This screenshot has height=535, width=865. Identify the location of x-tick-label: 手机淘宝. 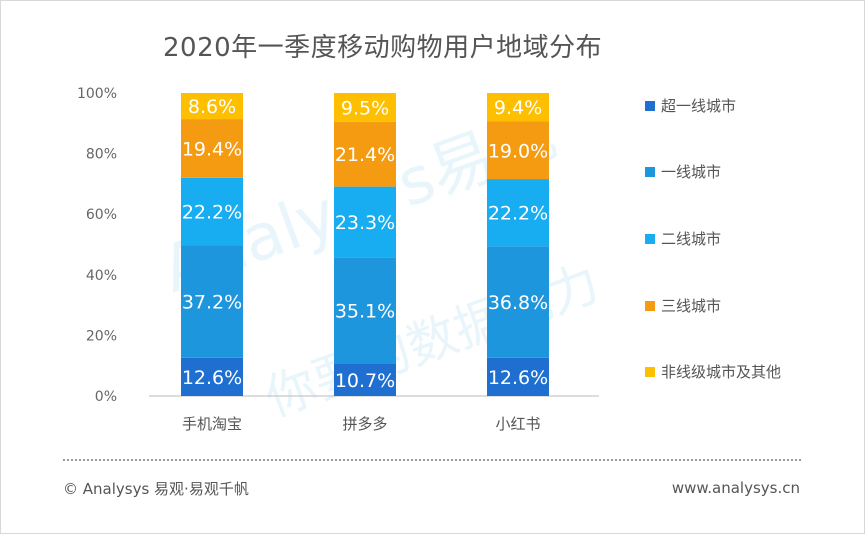
(212, 424).